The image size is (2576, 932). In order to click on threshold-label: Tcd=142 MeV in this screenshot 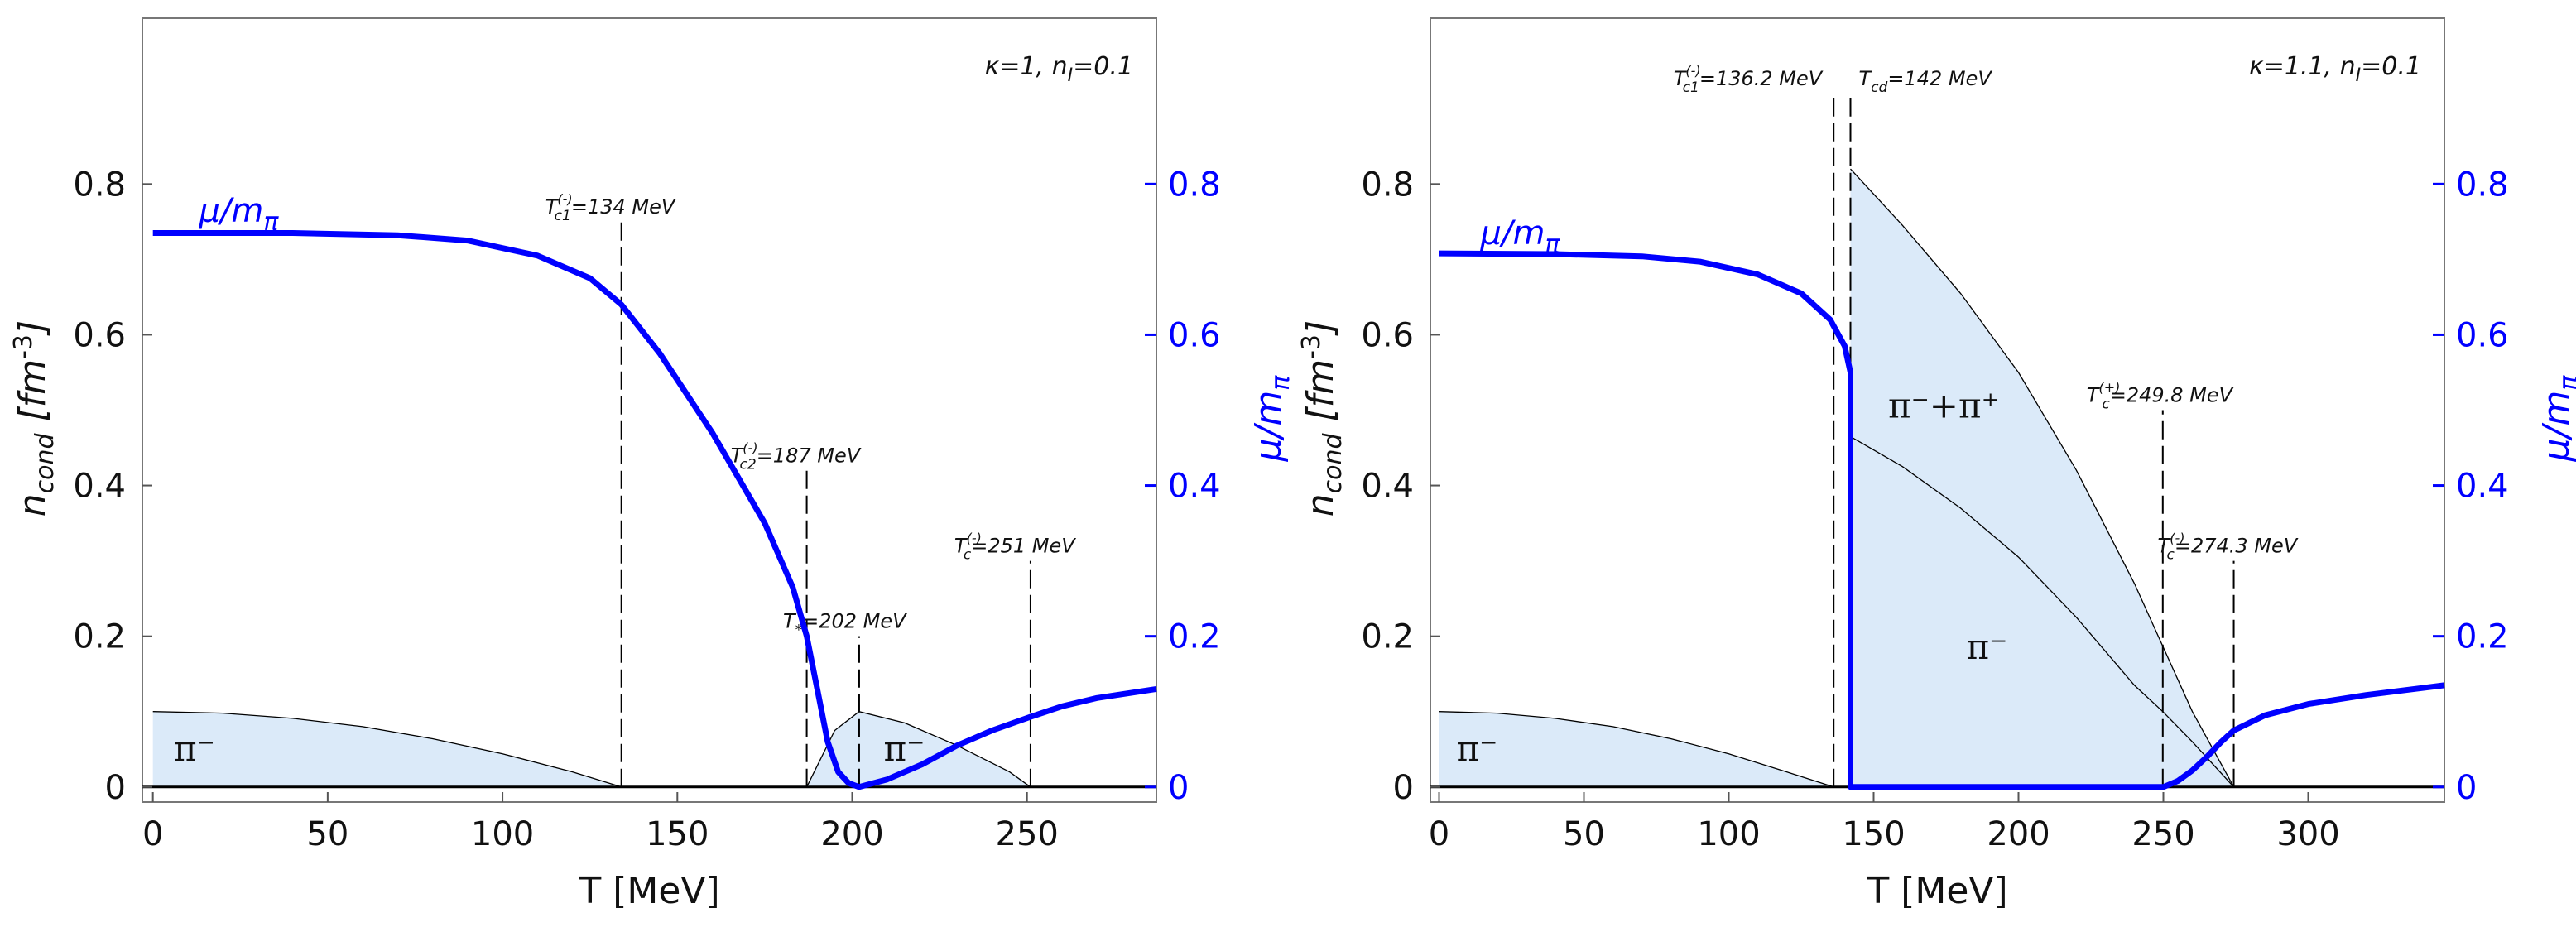, I will do `click(1926, 82)`.